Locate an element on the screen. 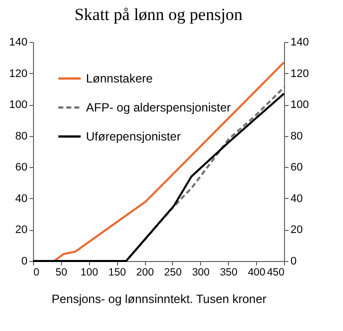 The width and height of the screenshot is (343, 331). y2-tick-label: 20 is located at coordinates (296, 230).